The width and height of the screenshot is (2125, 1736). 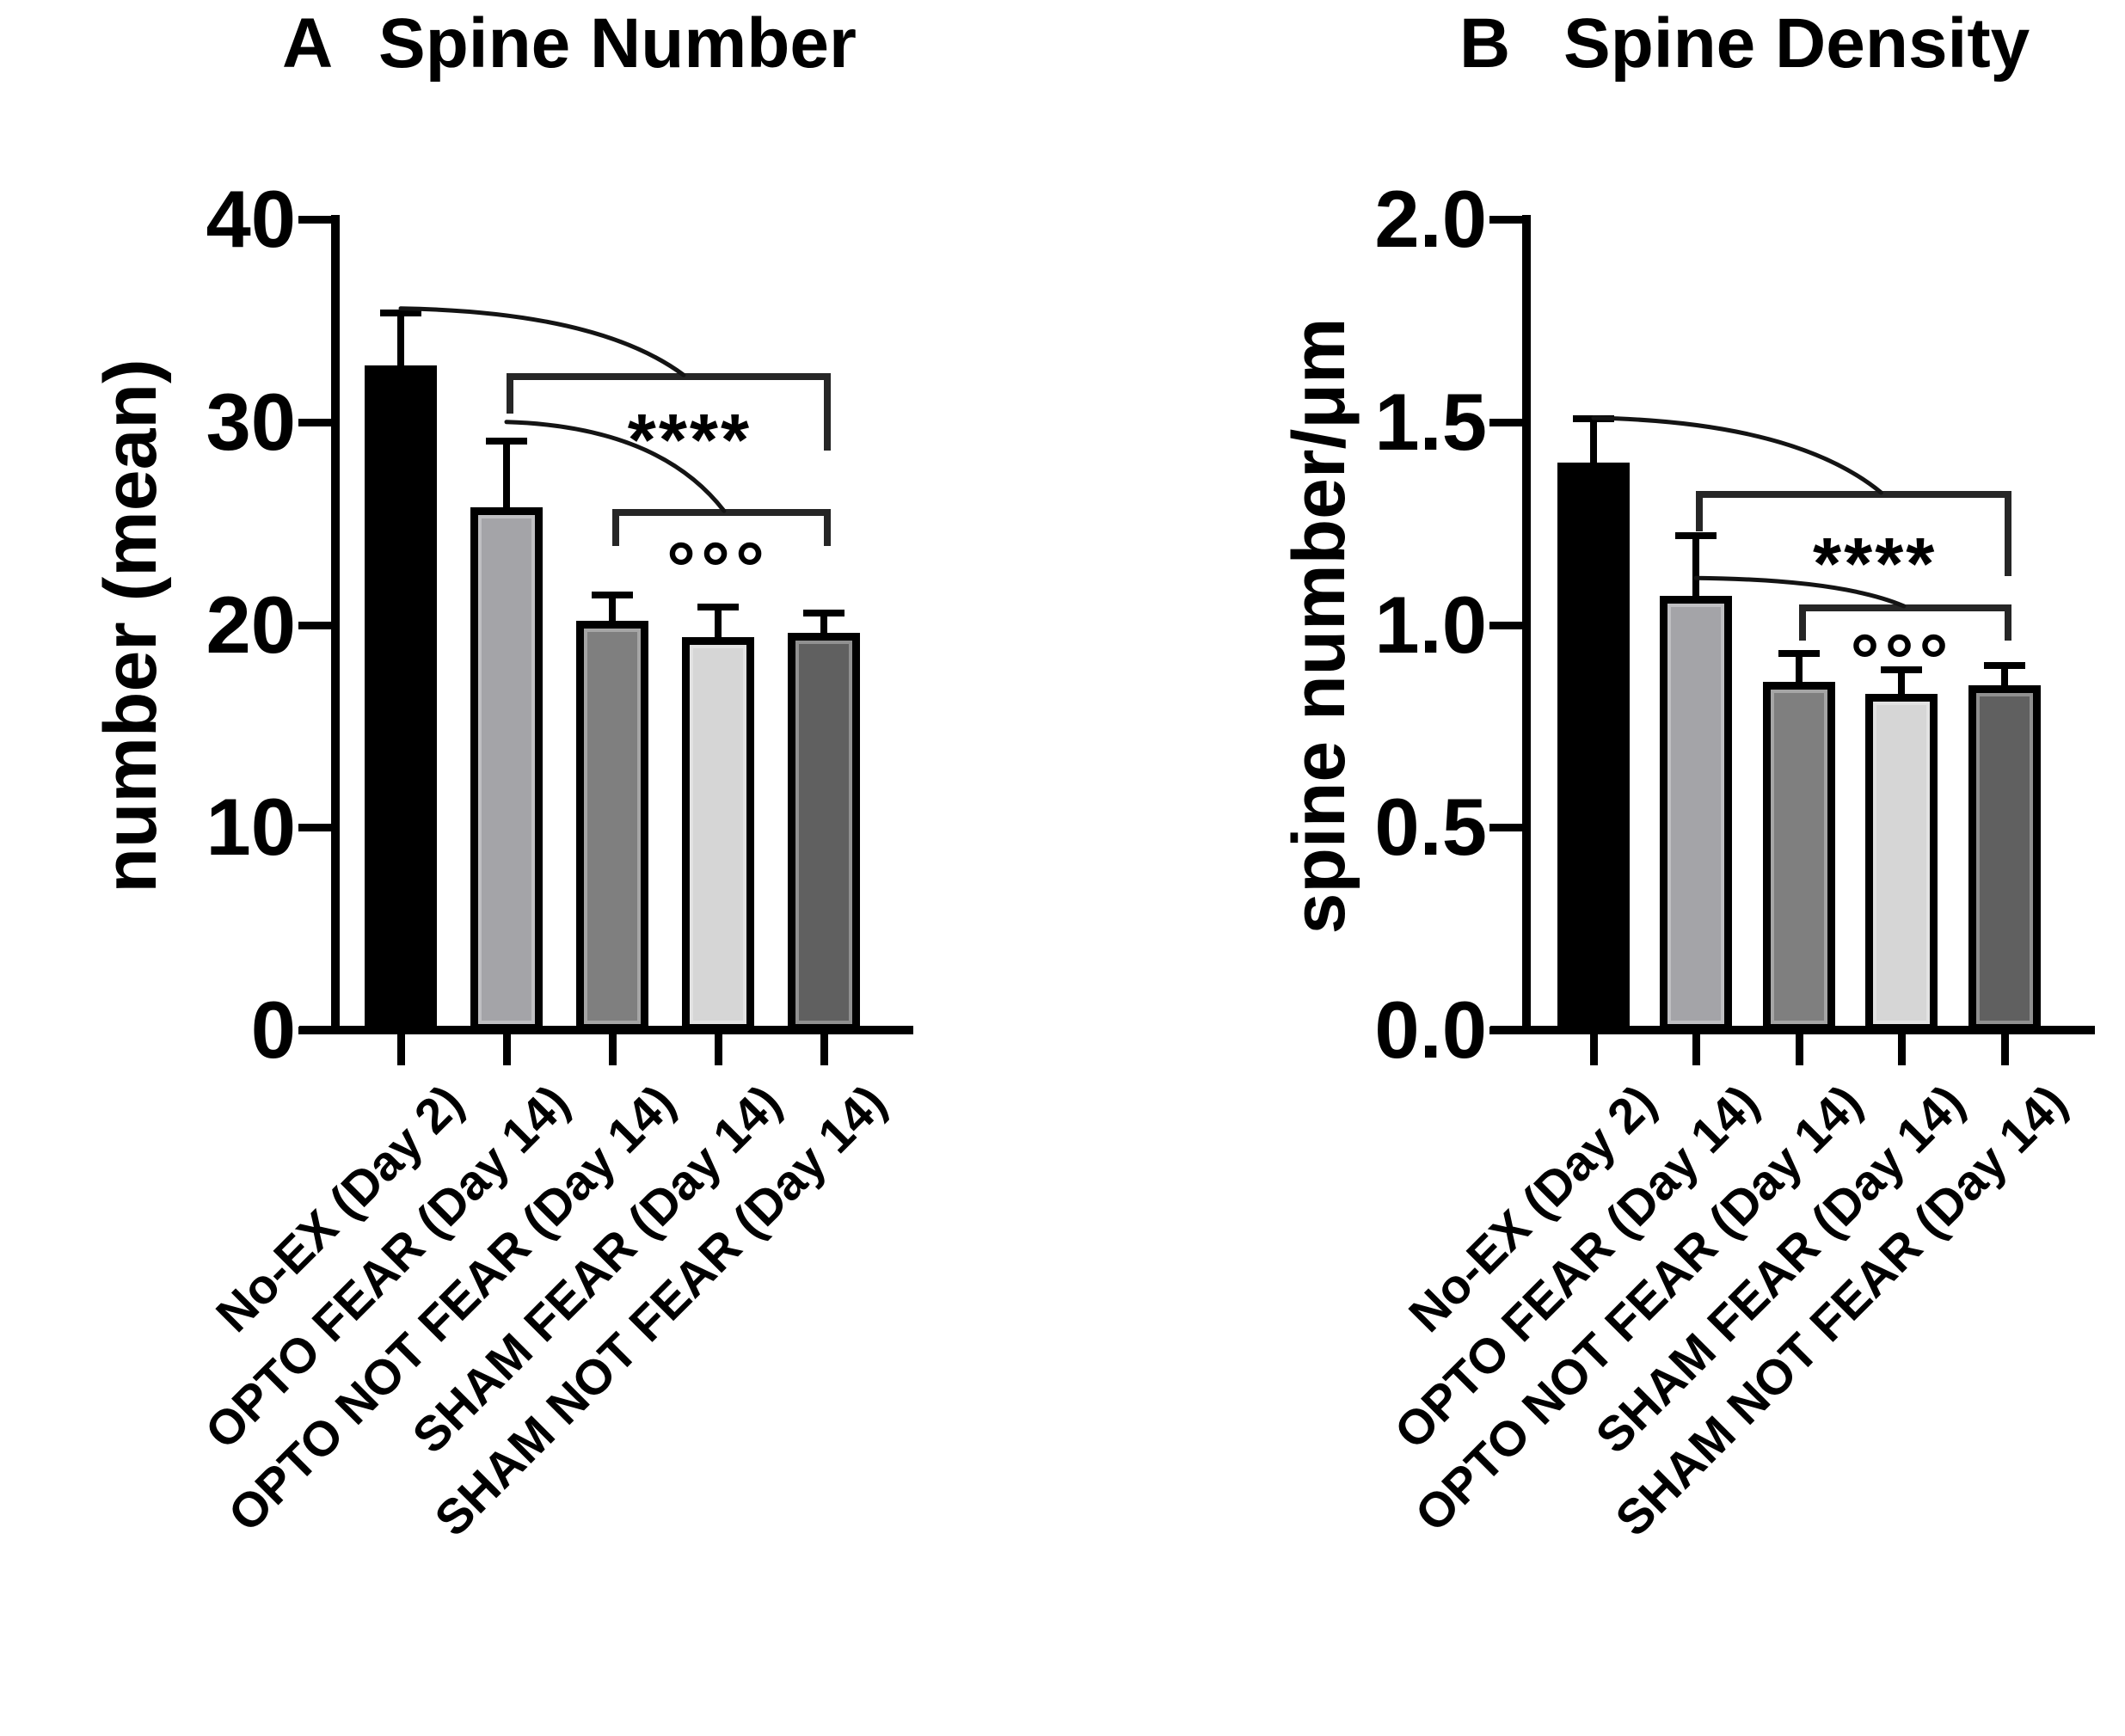 What do you see at coordinates (1431, 422) in the screenshot?
I see `y-tick-label: 1.5` at bounding box center [1431, 422].